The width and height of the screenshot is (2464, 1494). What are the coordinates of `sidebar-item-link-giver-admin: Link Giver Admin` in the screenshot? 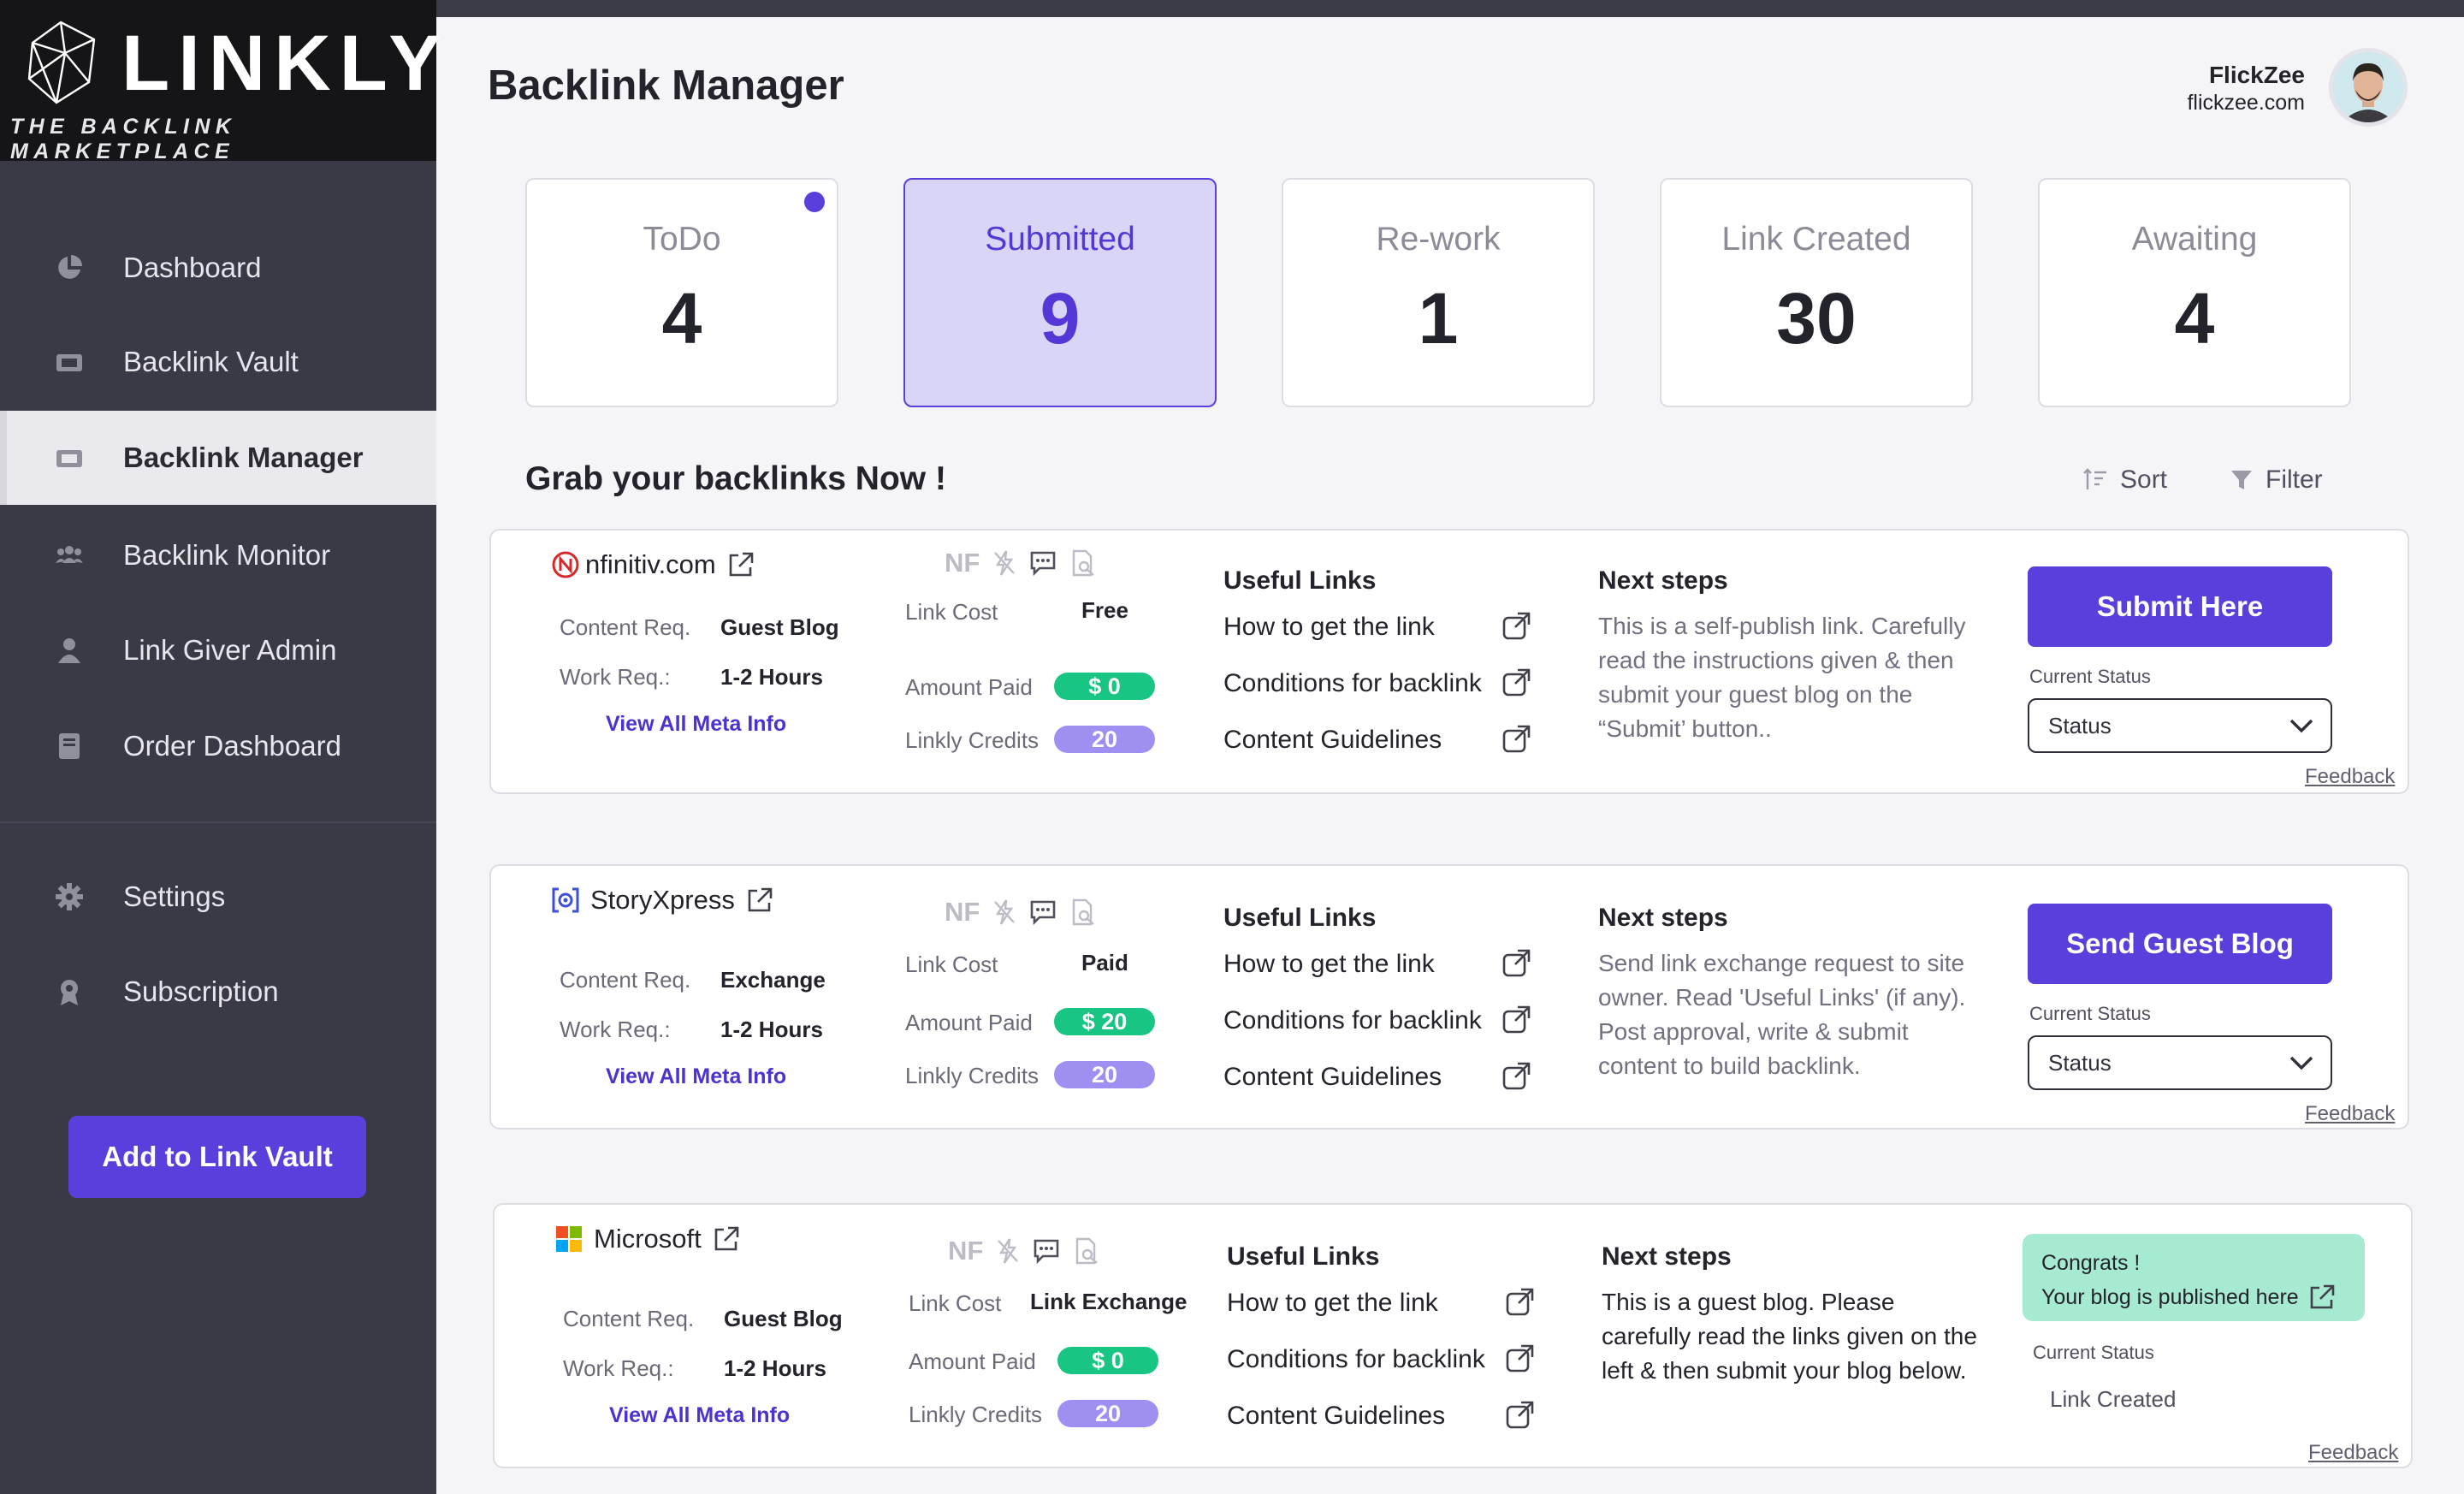 It's located at (218, 650).